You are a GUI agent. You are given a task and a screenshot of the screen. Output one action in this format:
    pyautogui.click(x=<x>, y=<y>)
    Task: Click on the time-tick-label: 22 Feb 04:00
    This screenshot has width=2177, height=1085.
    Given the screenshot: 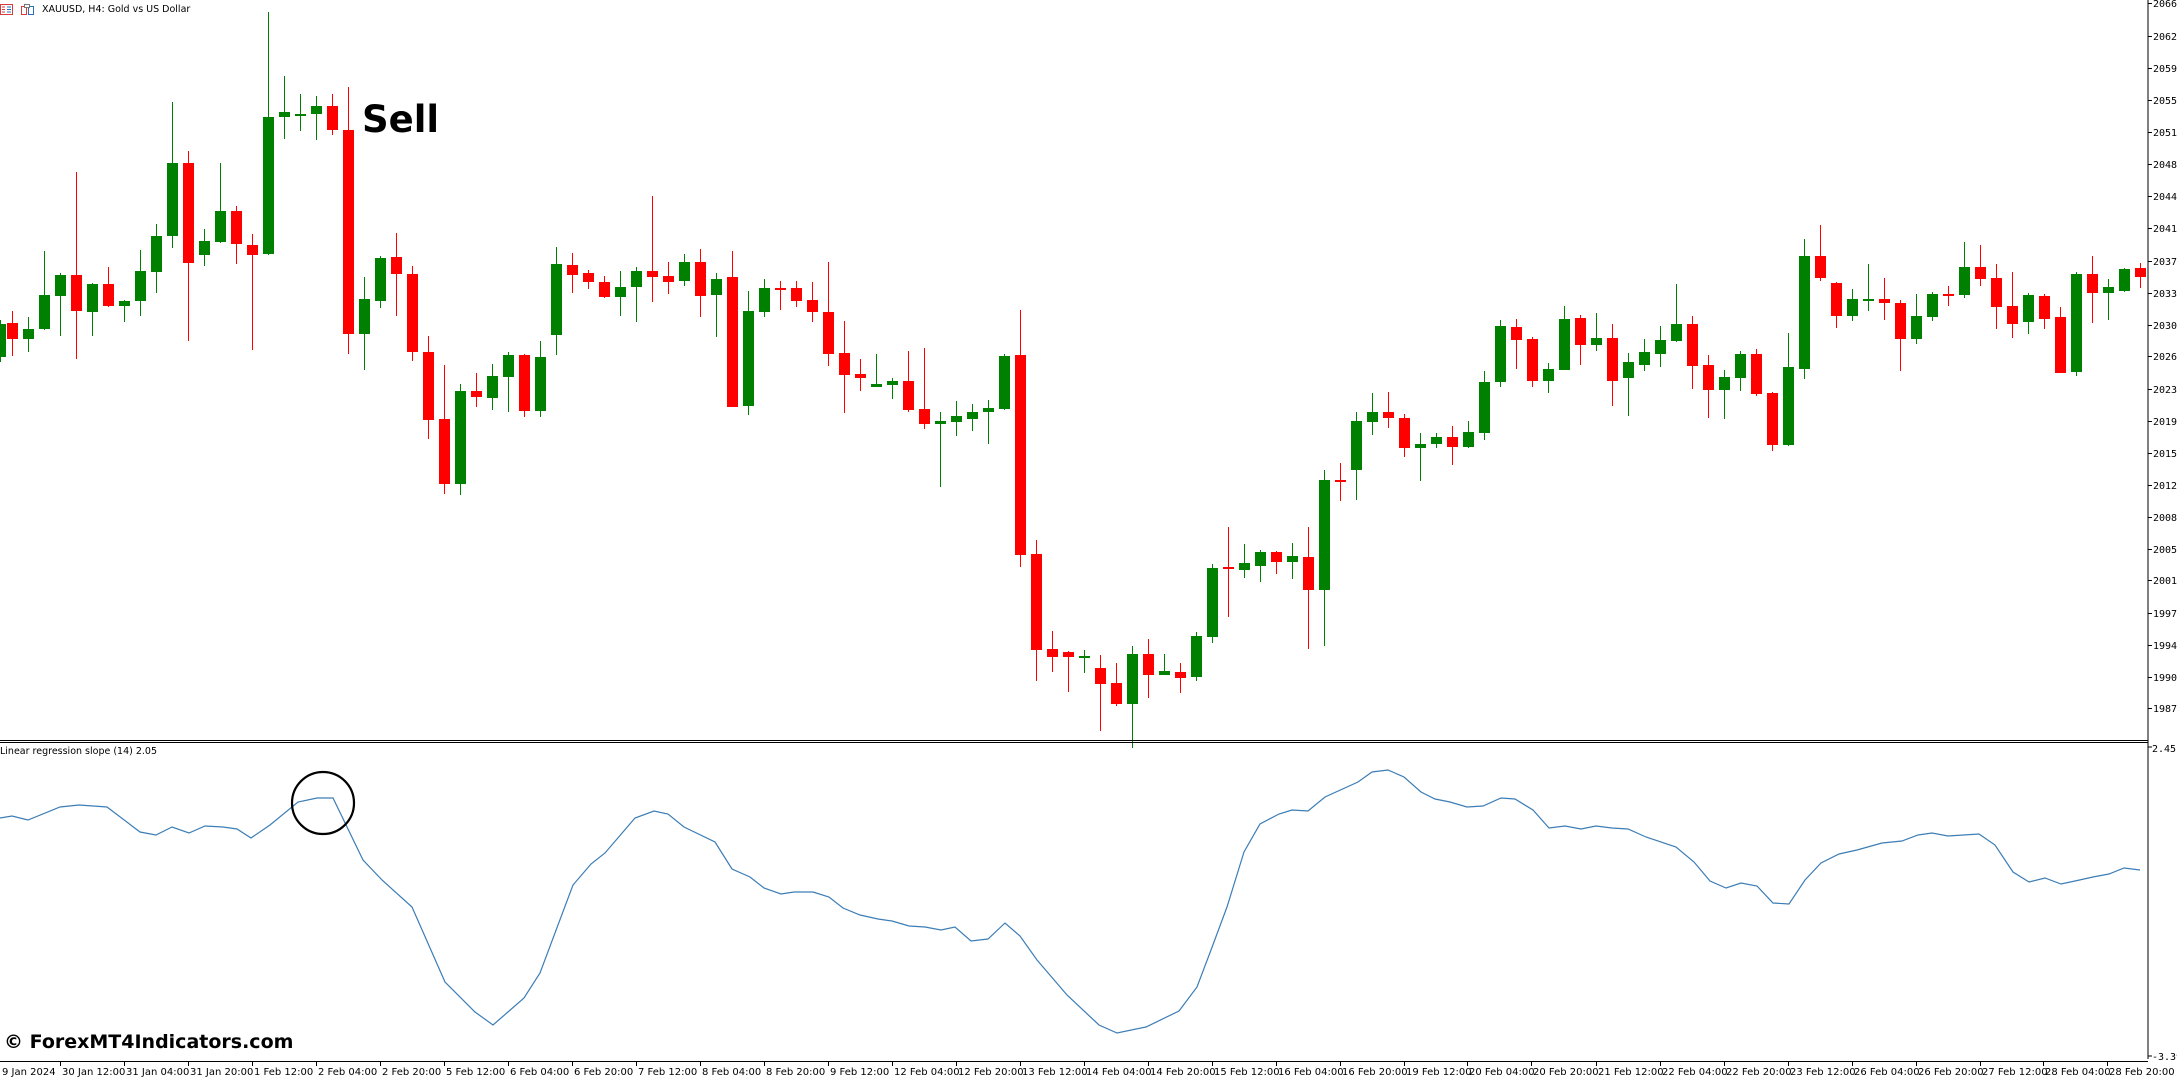 What is the action you would take?
    pyautogui.click(x=1695, y=1072)
    